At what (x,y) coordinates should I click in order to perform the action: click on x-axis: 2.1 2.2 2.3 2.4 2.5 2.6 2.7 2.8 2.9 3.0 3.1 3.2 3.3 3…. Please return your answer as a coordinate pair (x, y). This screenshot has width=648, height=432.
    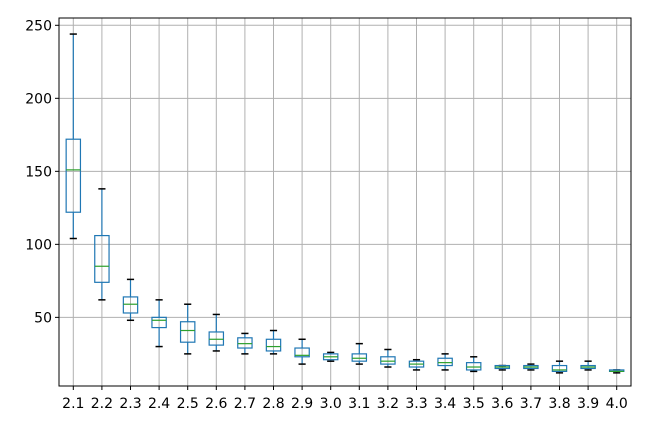
    Looking at the image, I should click on (345, 399).